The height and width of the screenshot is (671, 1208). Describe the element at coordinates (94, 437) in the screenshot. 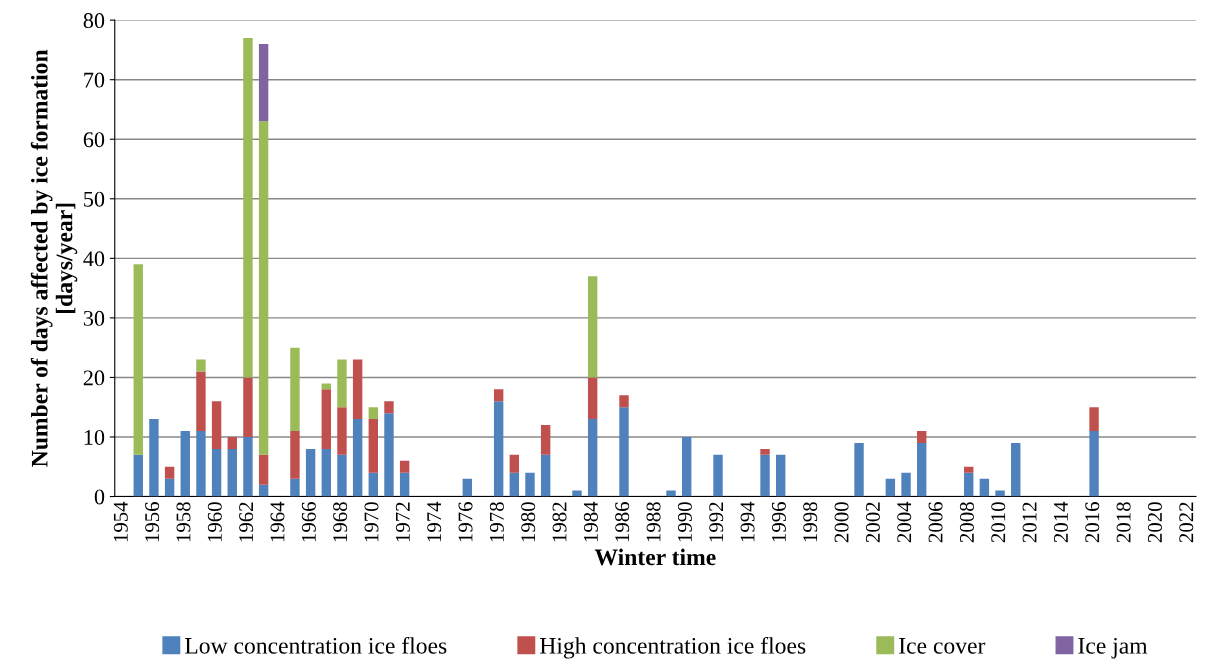

I see `y-tick-label: 10` at that location.